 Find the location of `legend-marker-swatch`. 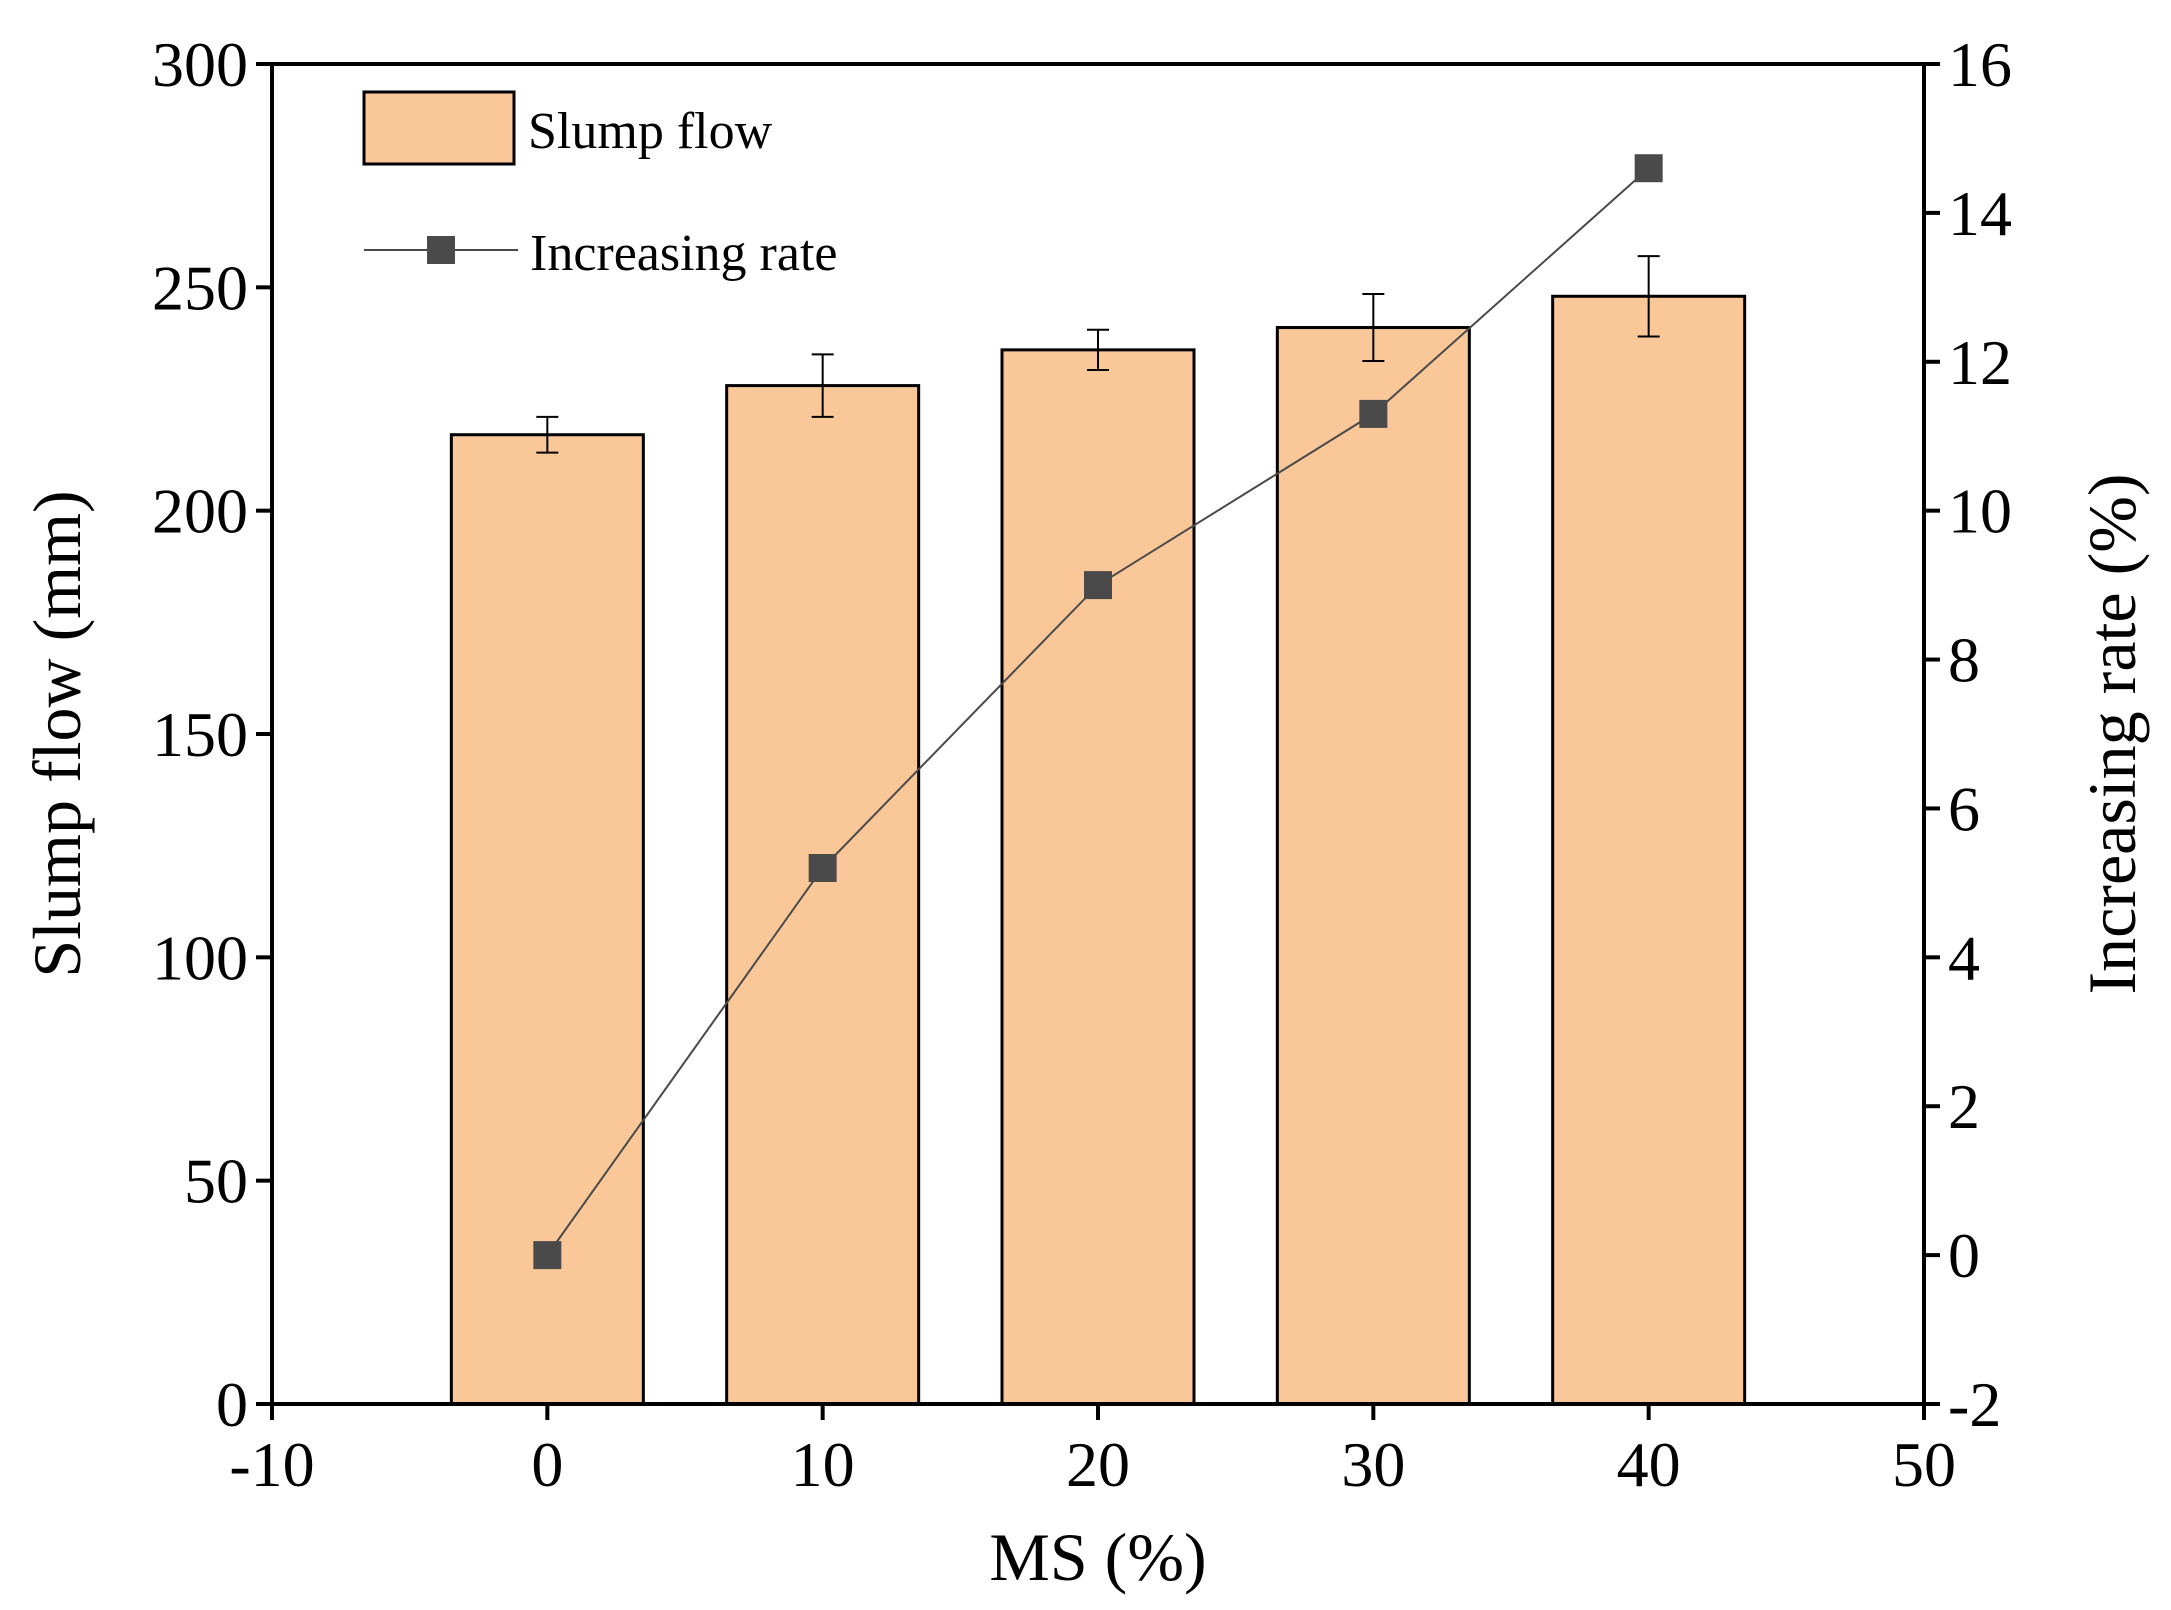

legend-marker-swatch is located at coordinates (441, 250).